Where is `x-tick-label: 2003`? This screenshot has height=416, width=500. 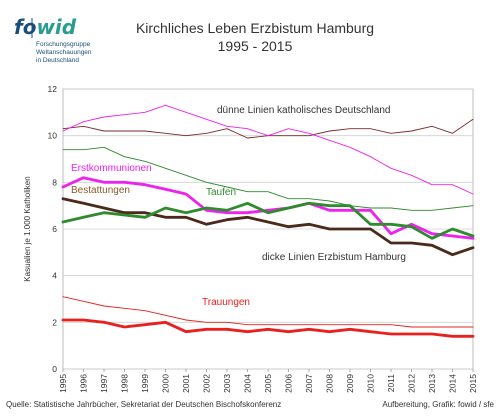
x-tick-label: 2003 is located at coordinates (227, 383).